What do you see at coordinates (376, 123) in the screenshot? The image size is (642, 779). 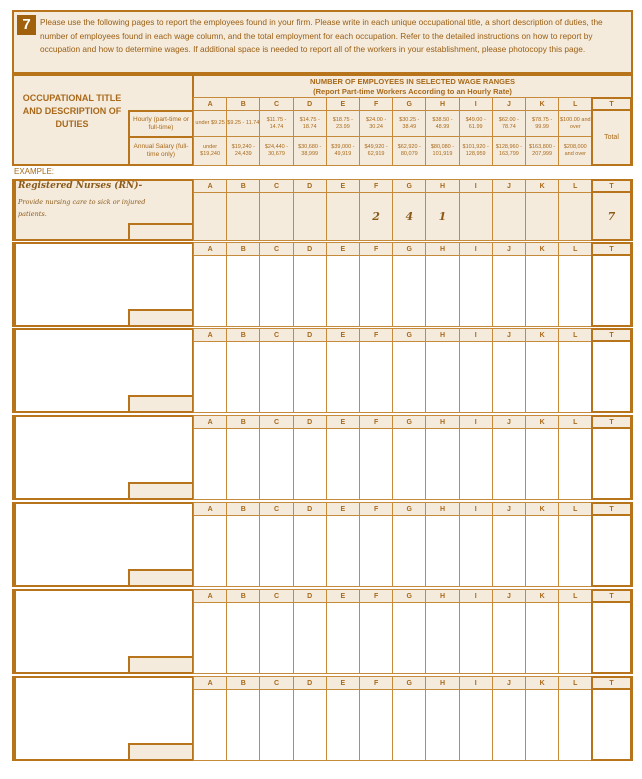 I see `hourly-range-f: $24.00 - 30.24` at bounding box center [376, 123].